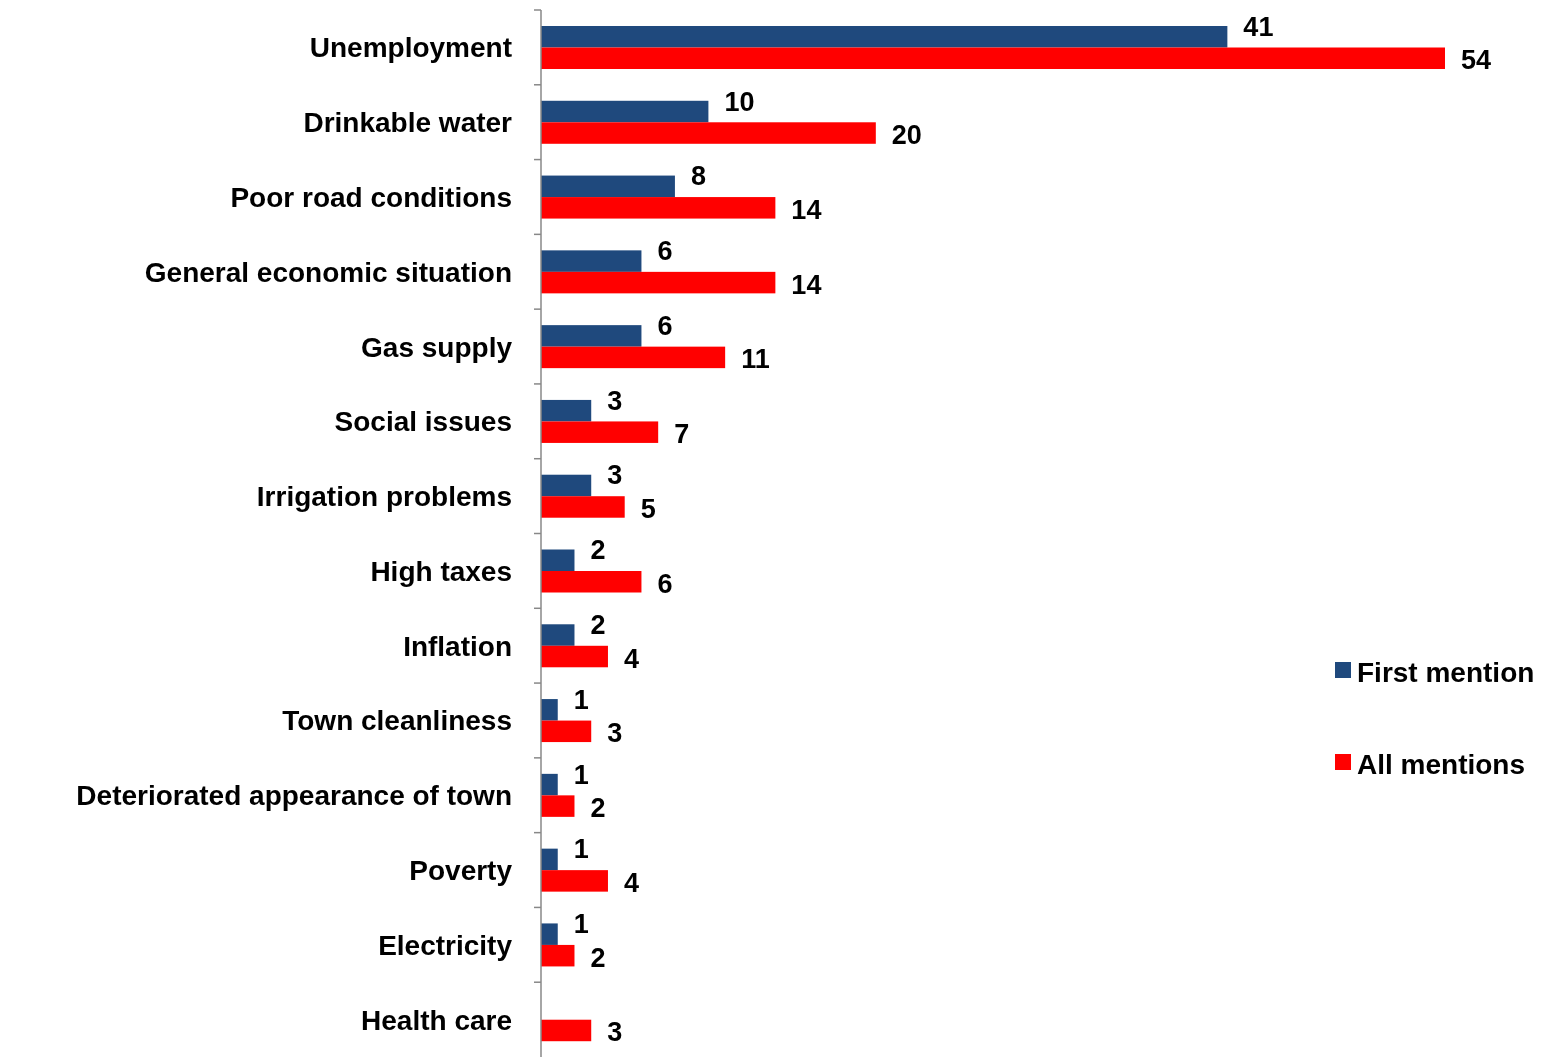 This screenshot has height=1057, width=1566. Describe the element at coordinates (437, 347) in the screenshot. I see `y-tick-label: Gas supply` at that location.